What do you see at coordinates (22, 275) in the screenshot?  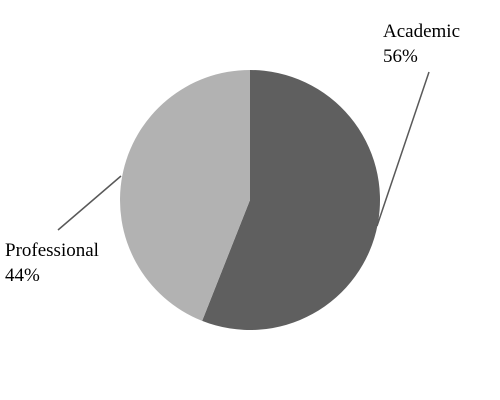 I see `slice-value-professional: 44%` at bounding box center [22, 275].